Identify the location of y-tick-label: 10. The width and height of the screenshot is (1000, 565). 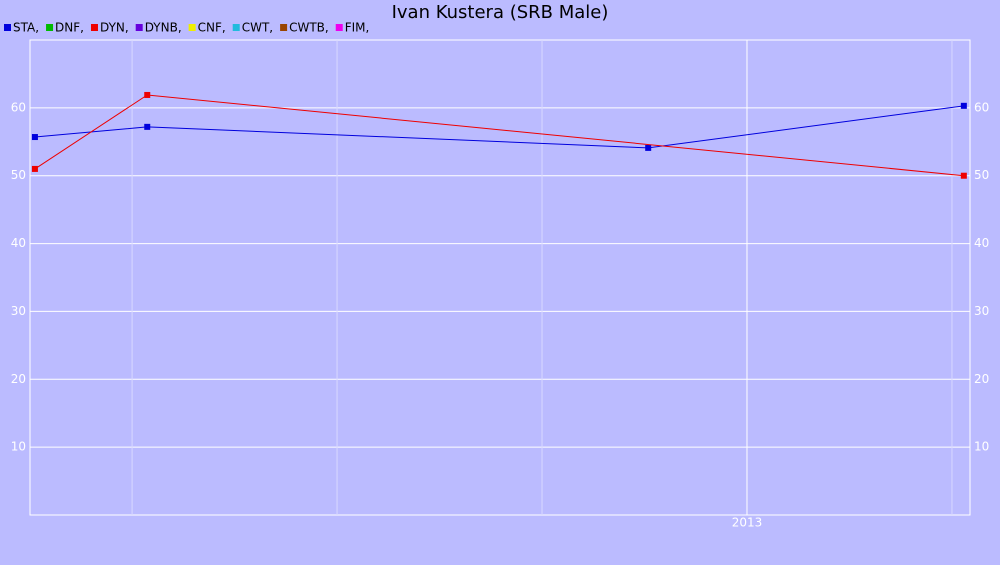
(18, 447).